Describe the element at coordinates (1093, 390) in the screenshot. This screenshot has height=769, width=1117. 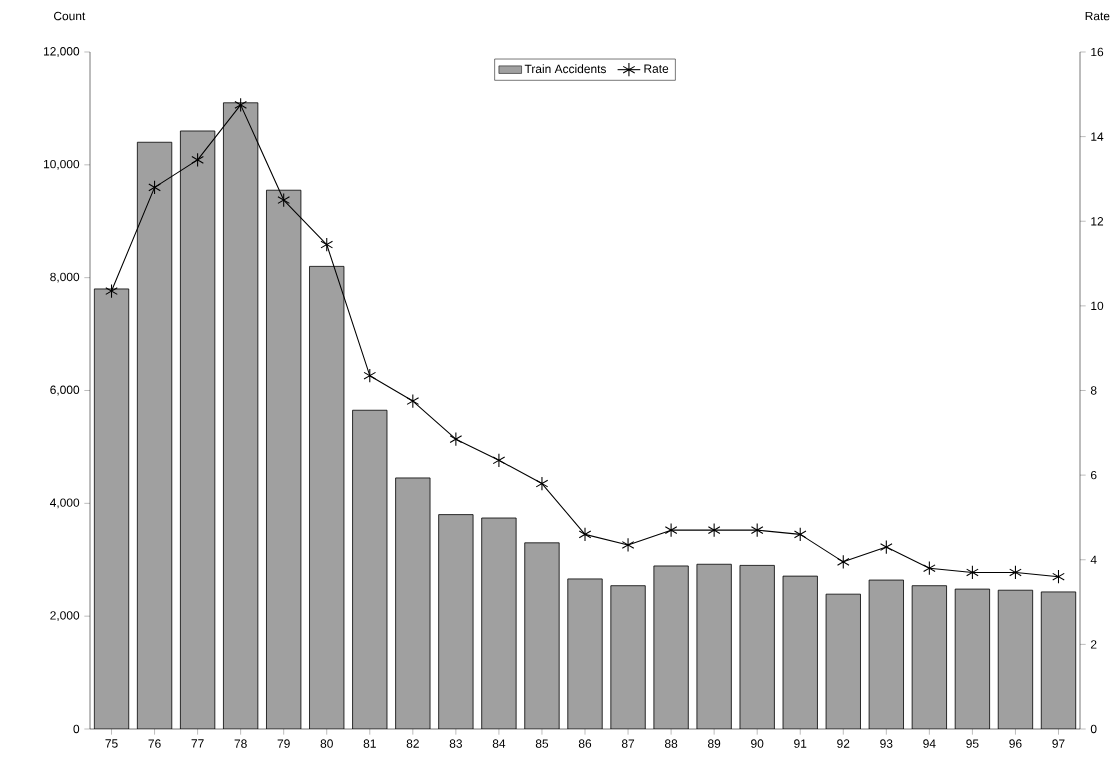
I see `y2-tick-label: 8` at that location.